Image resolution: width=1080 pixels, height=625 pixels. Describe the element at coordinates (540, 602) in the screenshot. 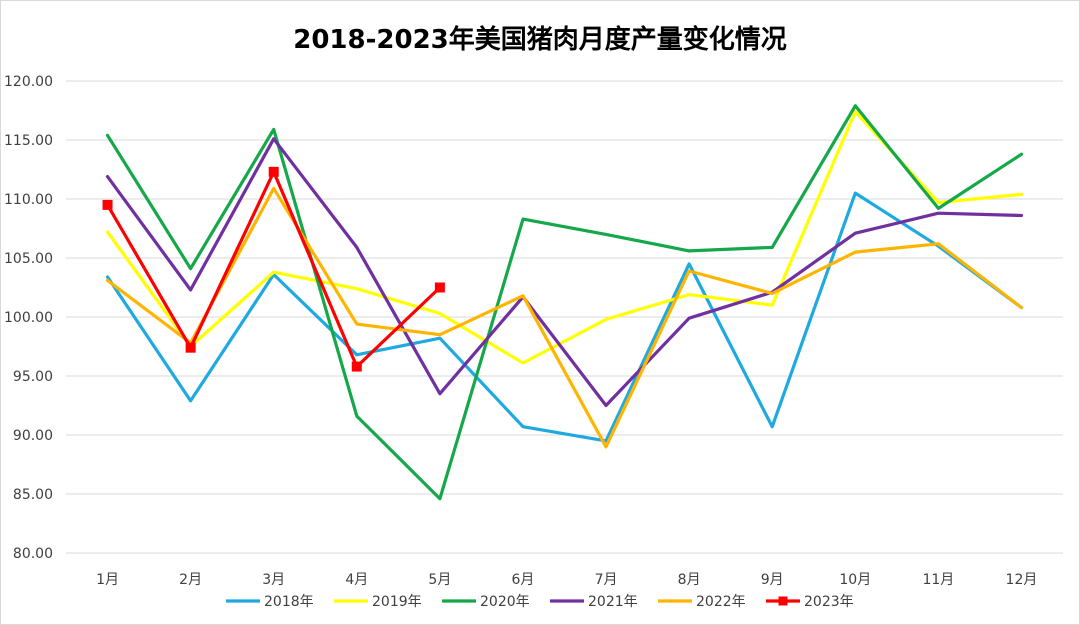

I see `legend: 2018年 2019年 2020年 2021年 2022年 2023年` at that location.